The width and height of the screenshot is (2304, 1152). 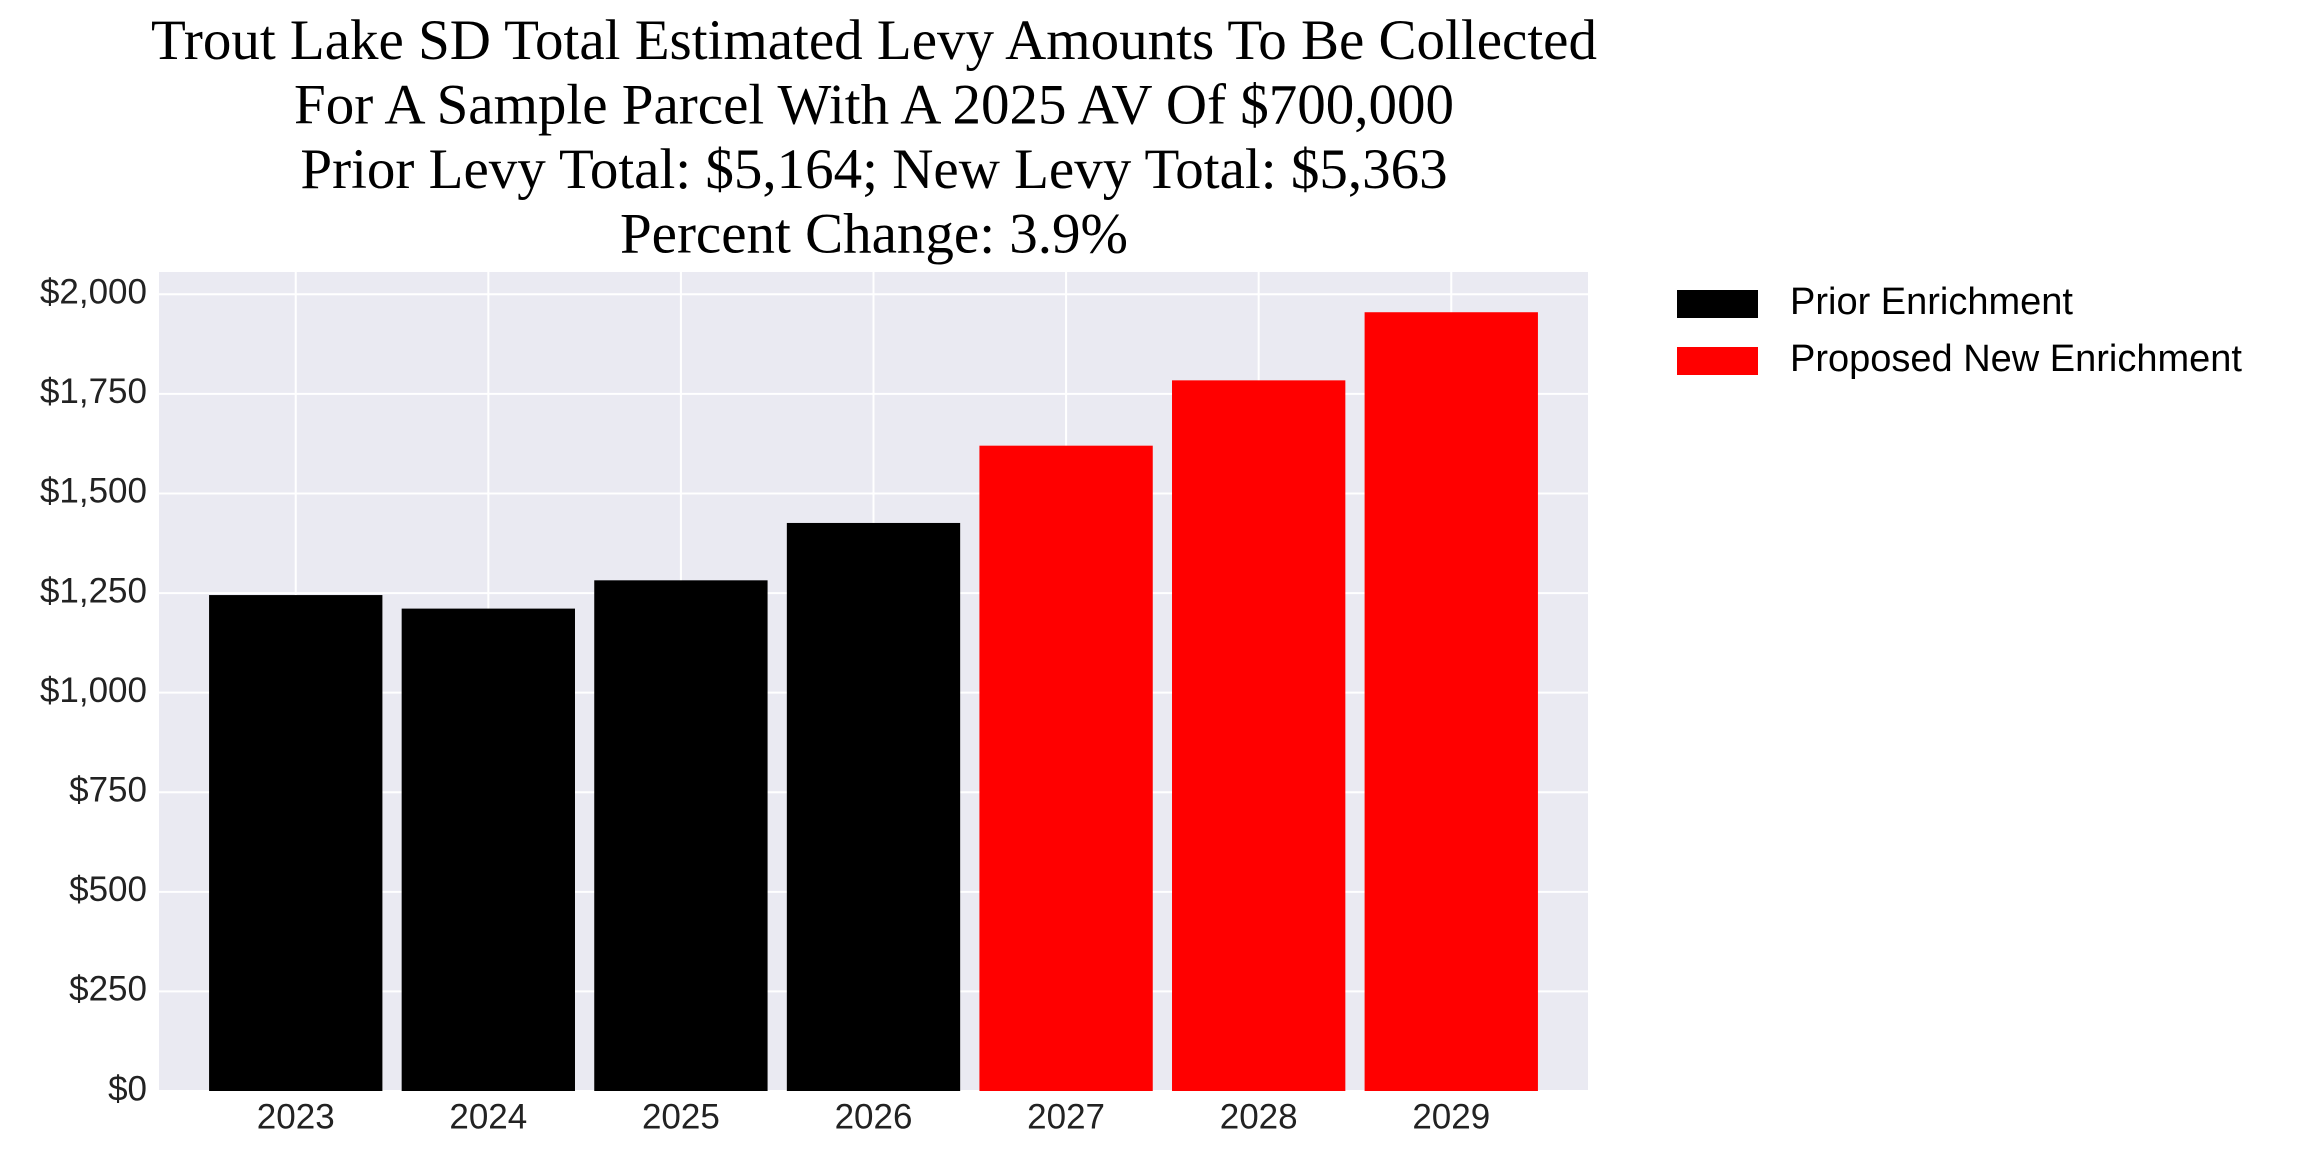 I want to click on chart-title: Percent Change: 3.9%, so click(x=874, y=234).